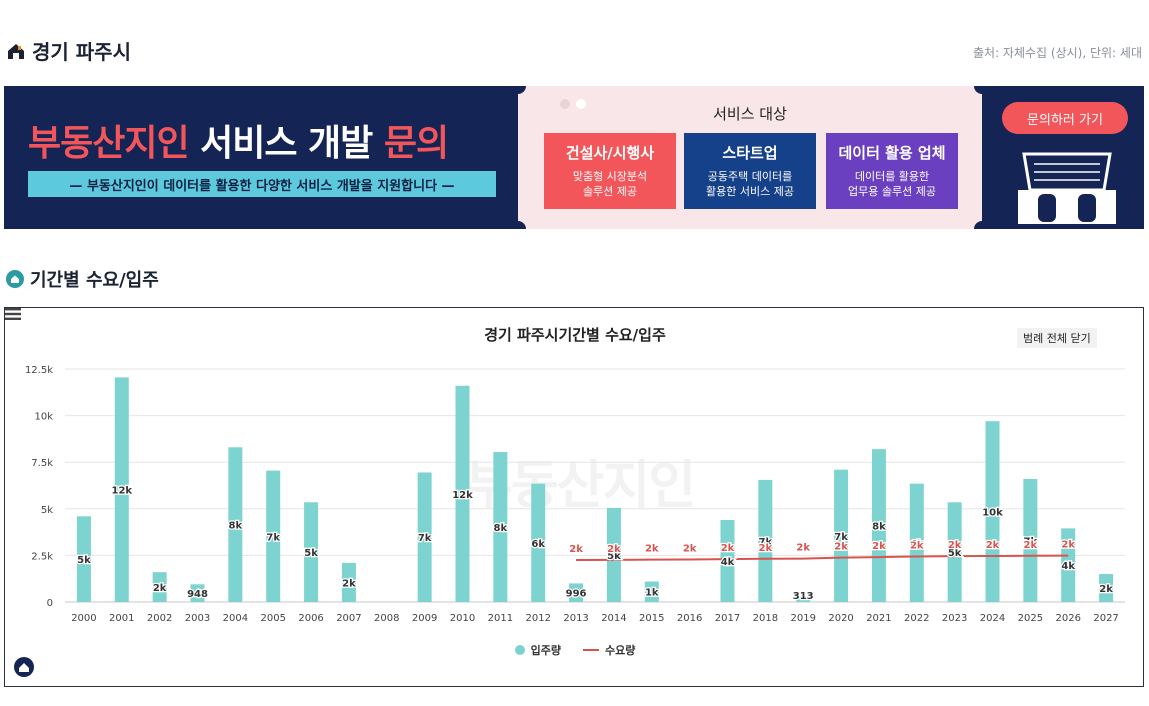  Describe the element at coordinates (689, 618) in the screenshot. I see `x-tick-label: 2016` at that location.